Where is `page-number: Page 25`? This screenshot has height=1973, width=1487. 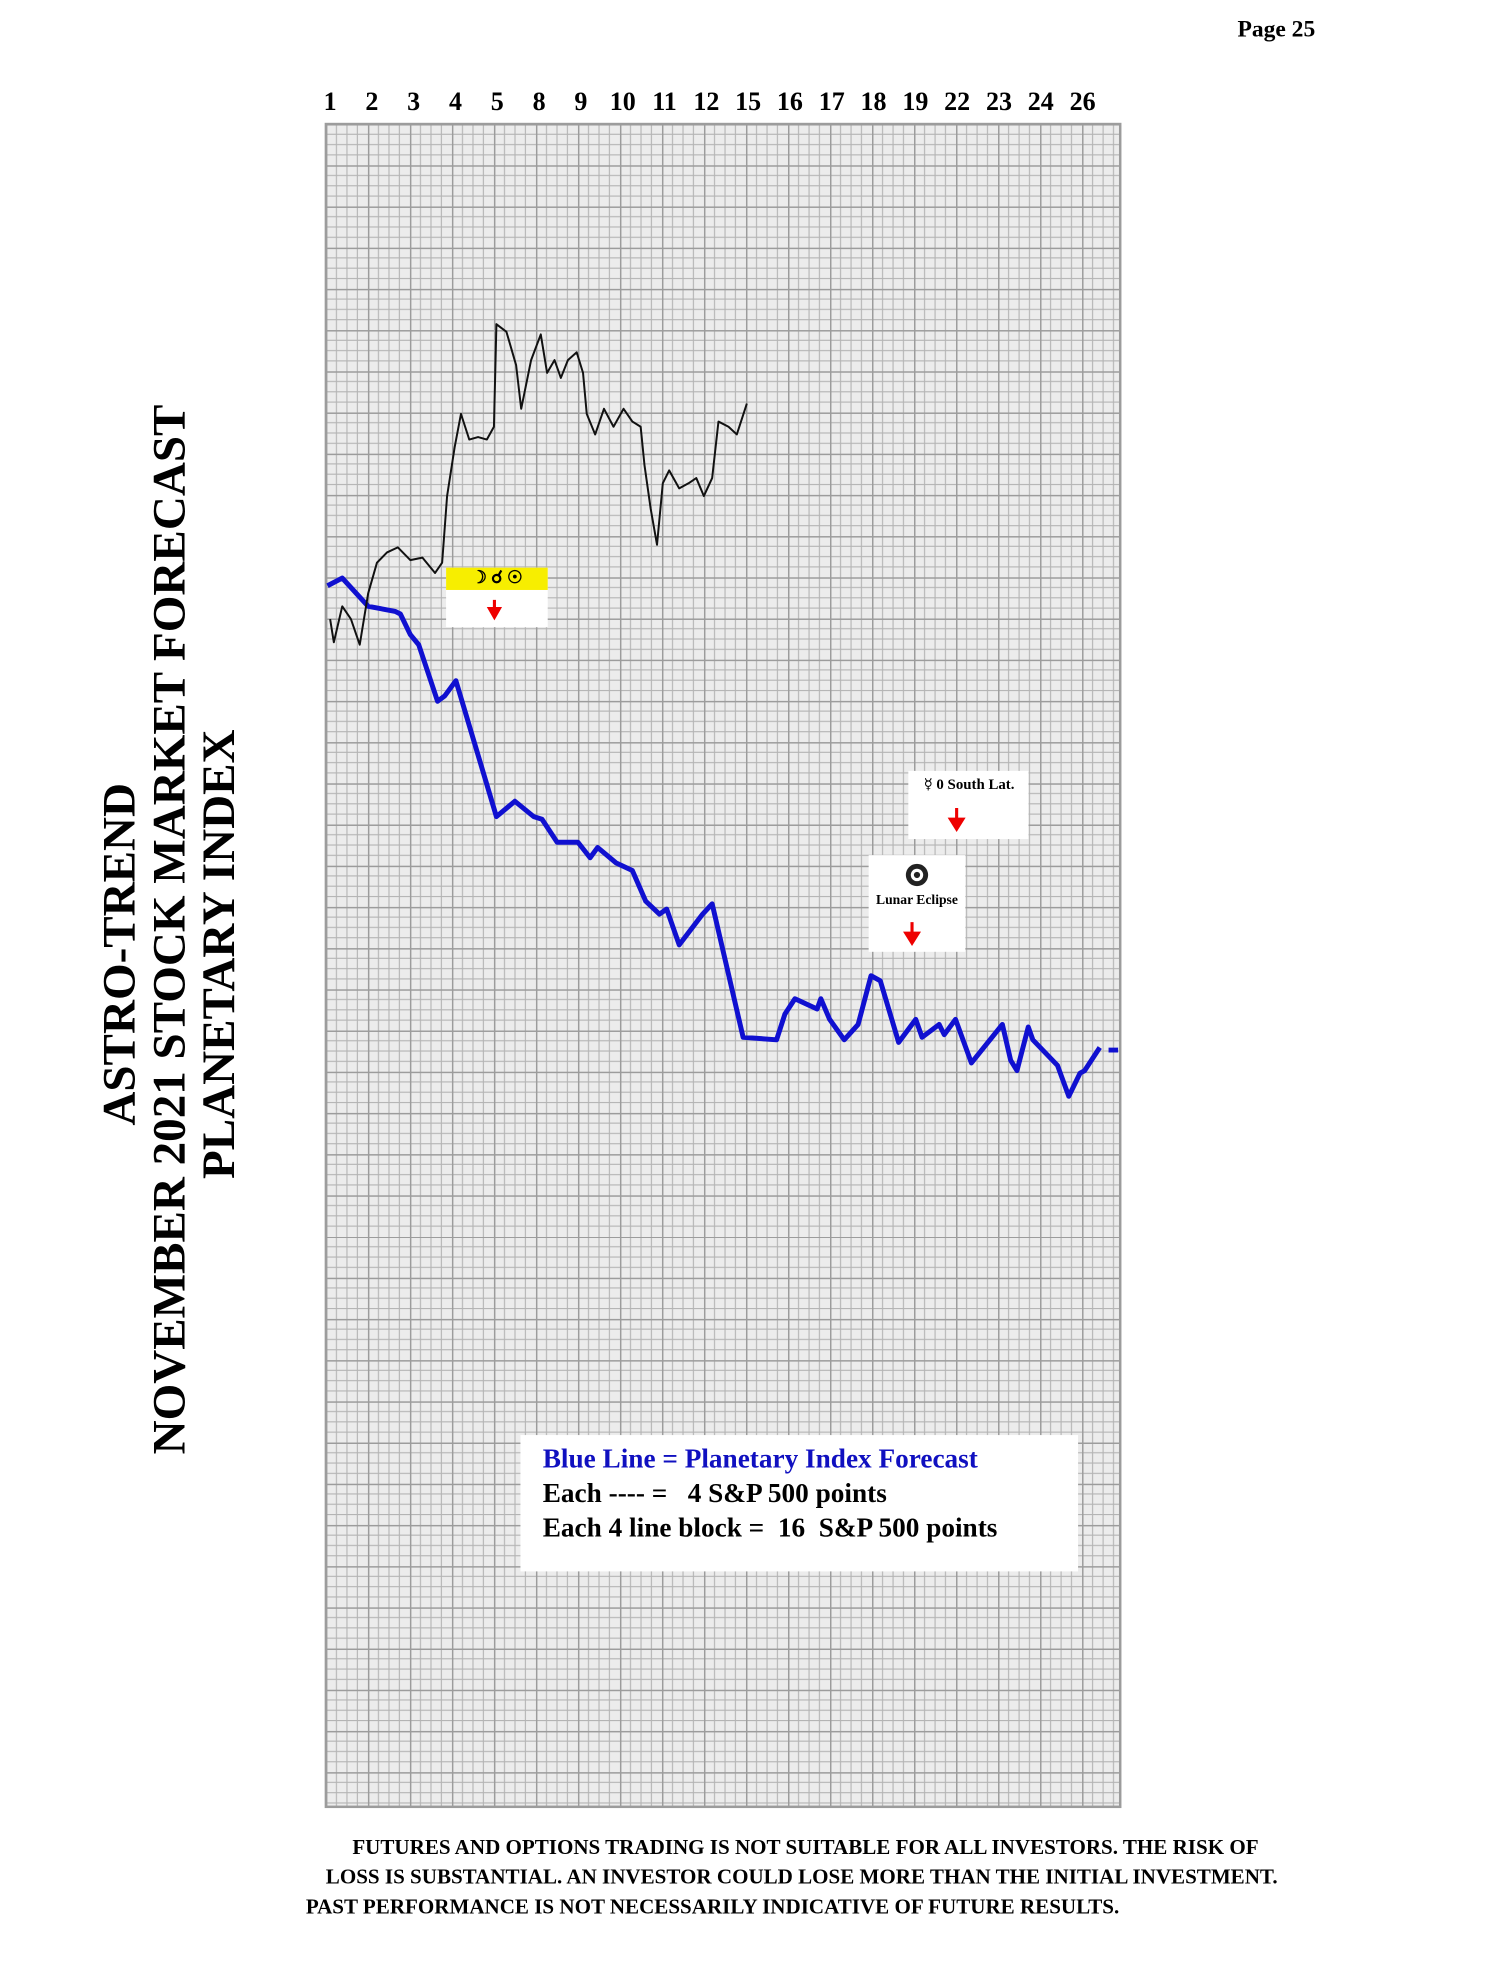
page-number: Page 25 is located at coordinates (1276, 30).